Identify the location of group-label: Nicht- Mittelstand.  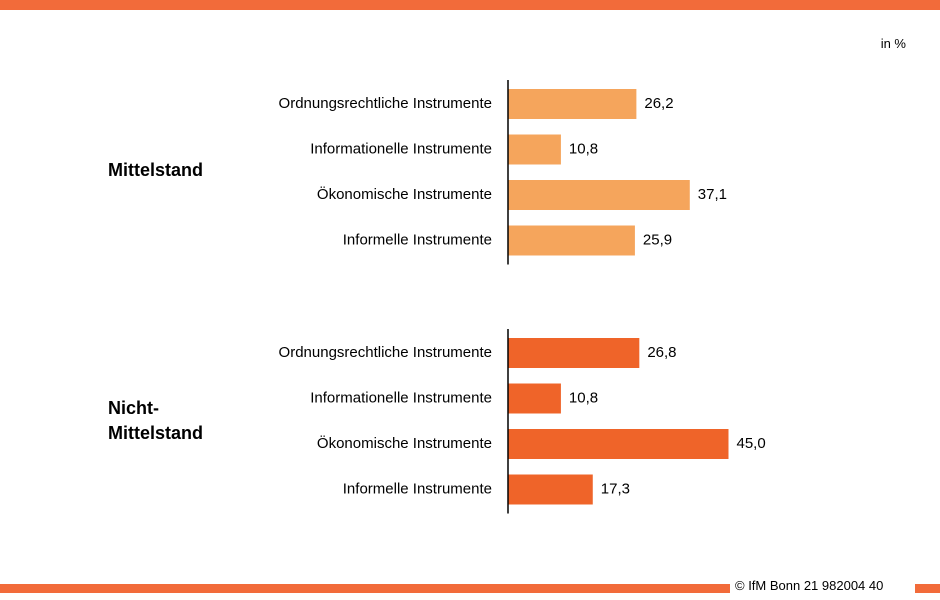
(156, 420).